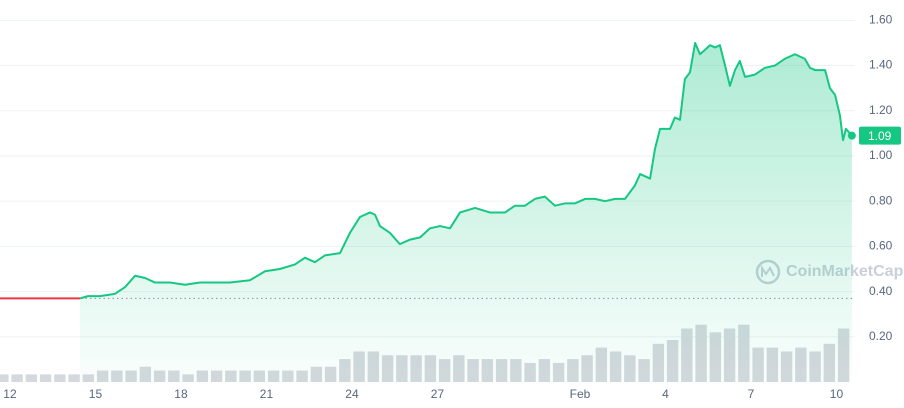 The width and height of the screenshot is (904, 408). I want to click on last-point, so click(851, 135).